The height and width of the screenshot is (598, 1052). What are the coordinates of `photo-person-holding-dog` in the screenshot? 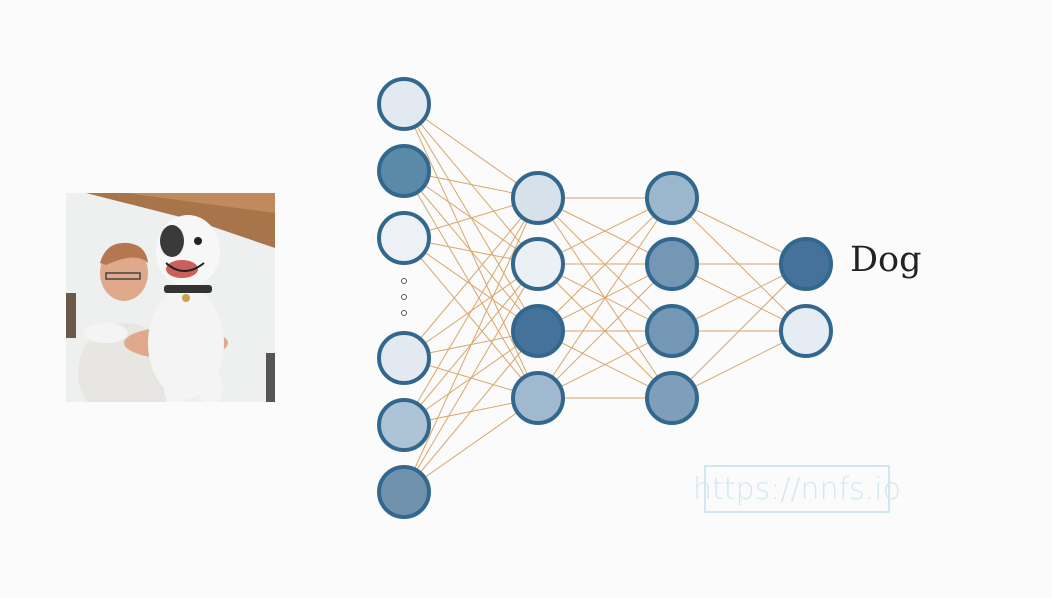 It's located at (170, 297).